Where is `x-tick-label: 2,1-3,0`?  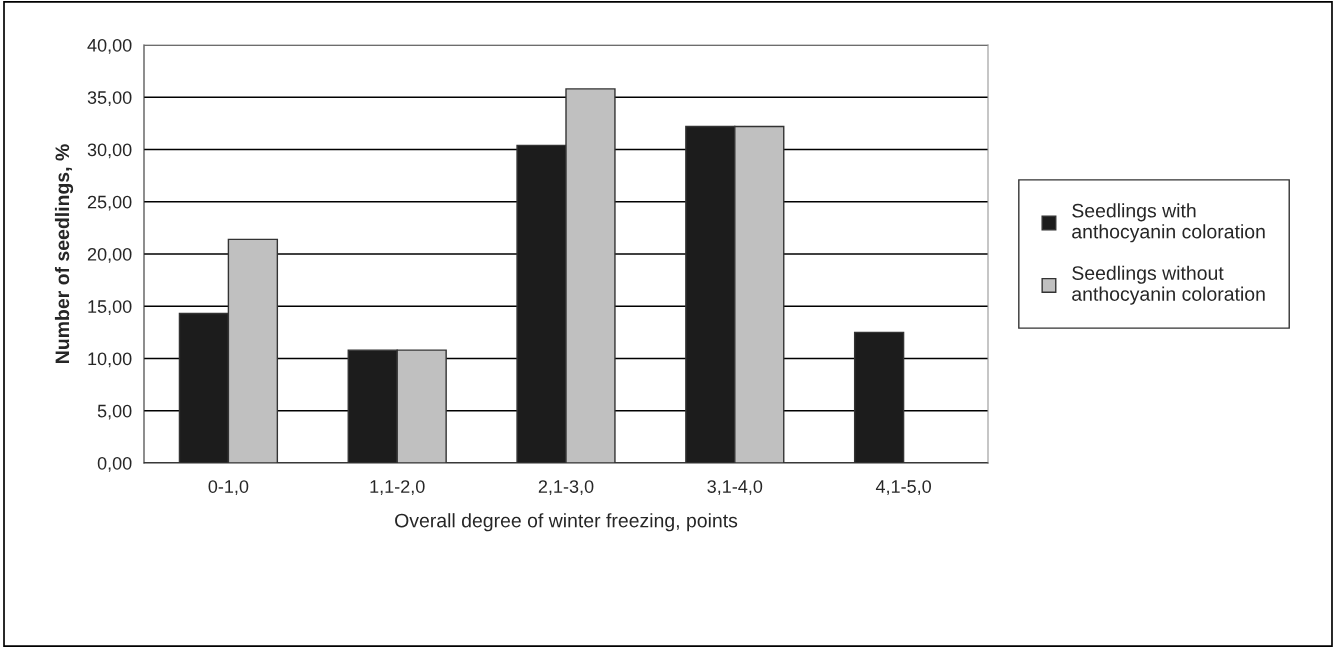
x-tick-label: 2,1-3,0 is located at coordinates (566, 488).